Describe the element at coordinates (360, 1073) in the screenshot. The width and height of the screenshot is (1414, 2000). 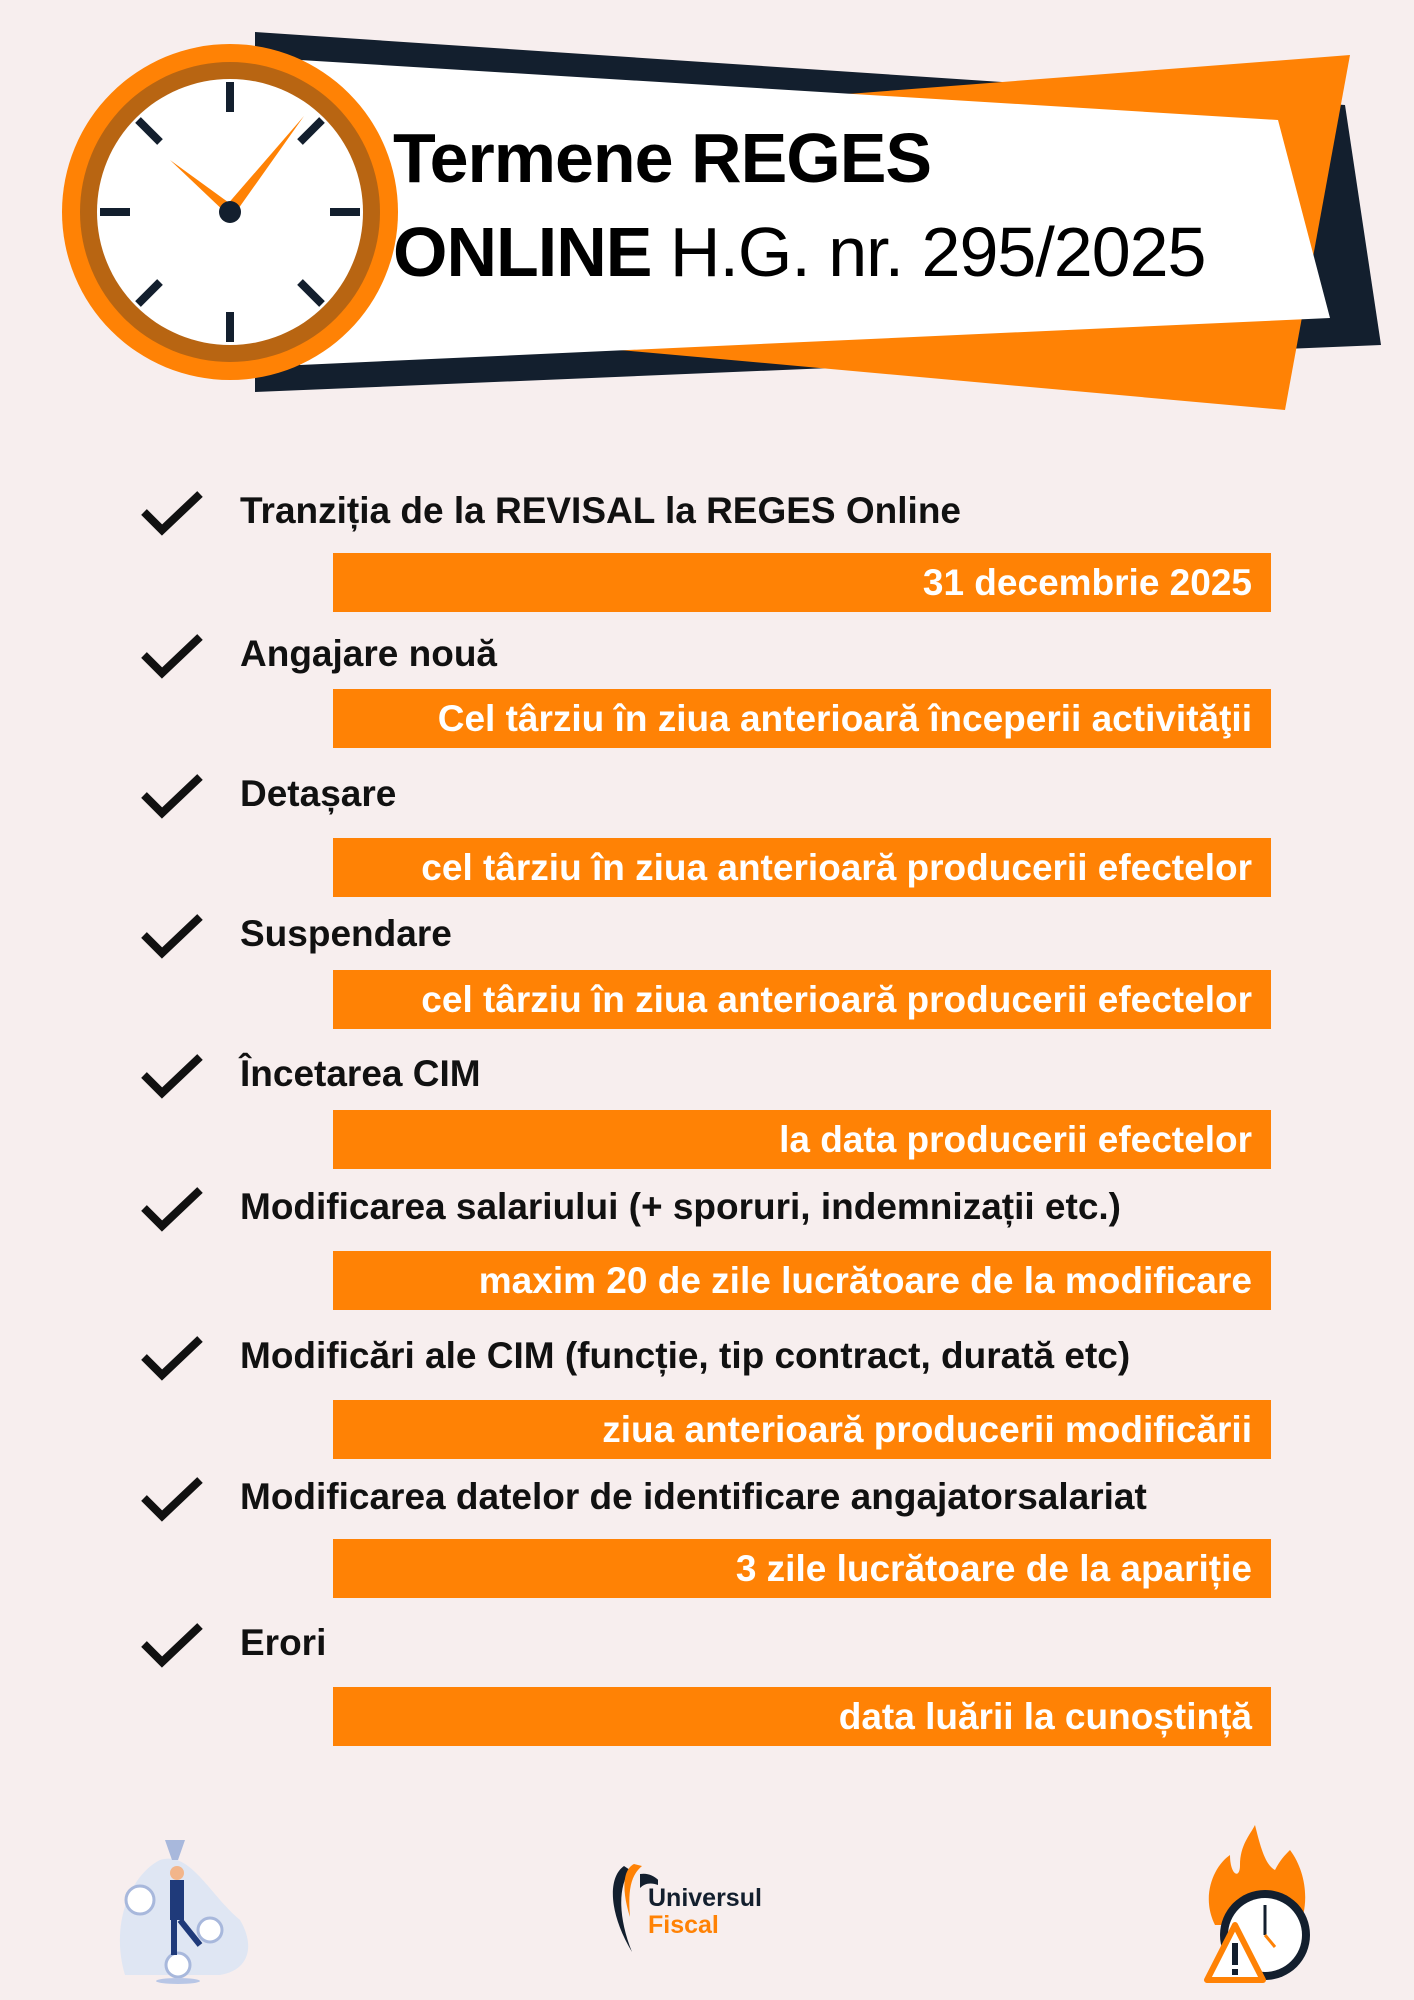
I see `item-label: Încetarea CIM` at that location.